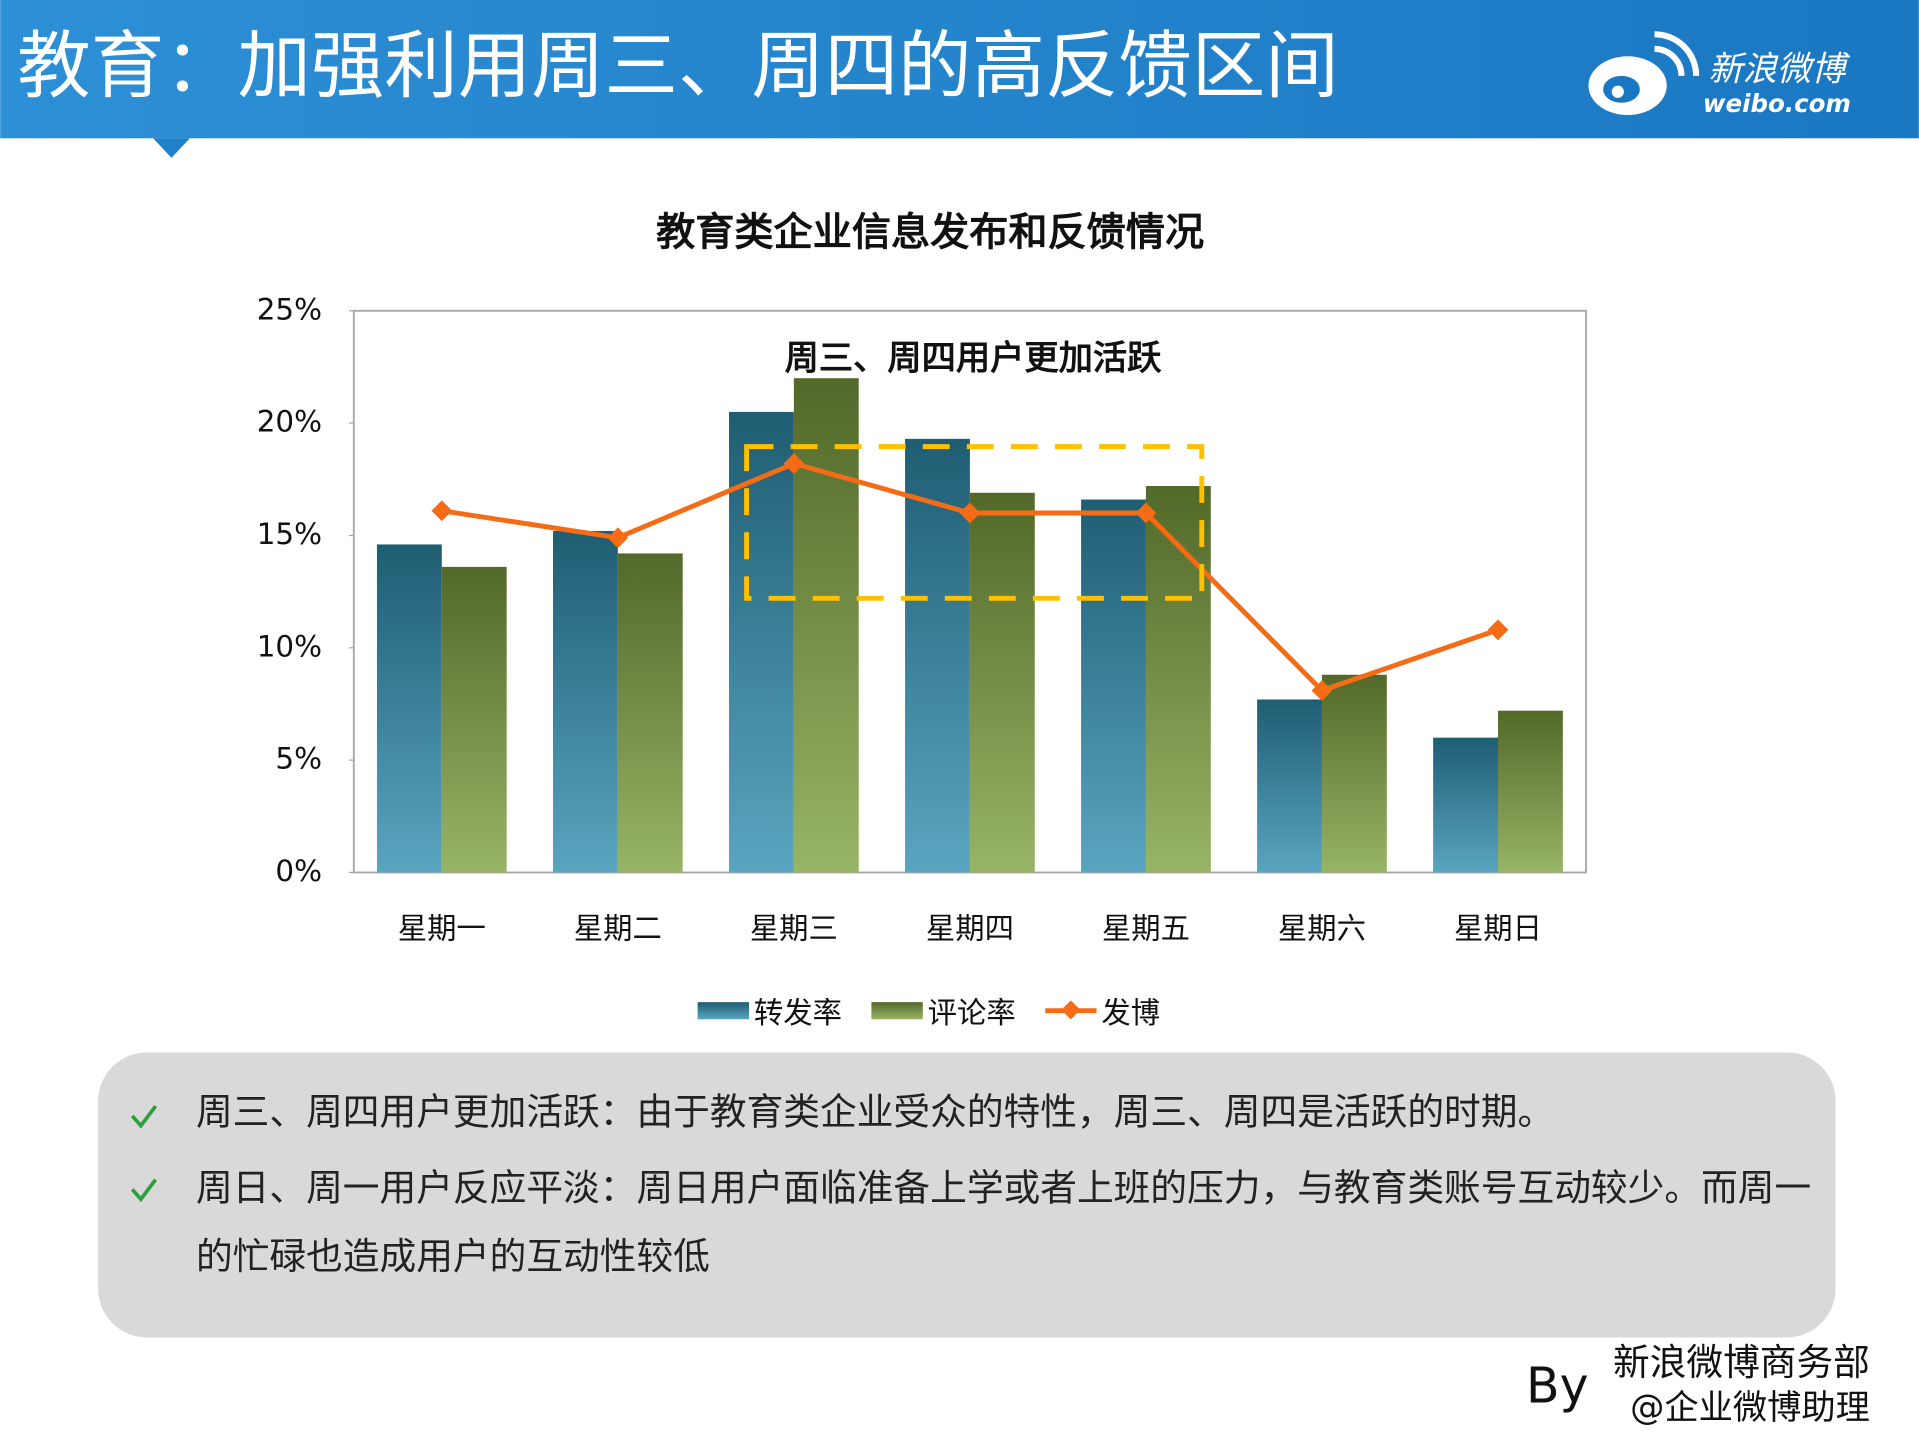  Describe the element at coordinates (1741, 1362) in the screenshot. I see `footer-line: 新浪微博商务部` at that location.